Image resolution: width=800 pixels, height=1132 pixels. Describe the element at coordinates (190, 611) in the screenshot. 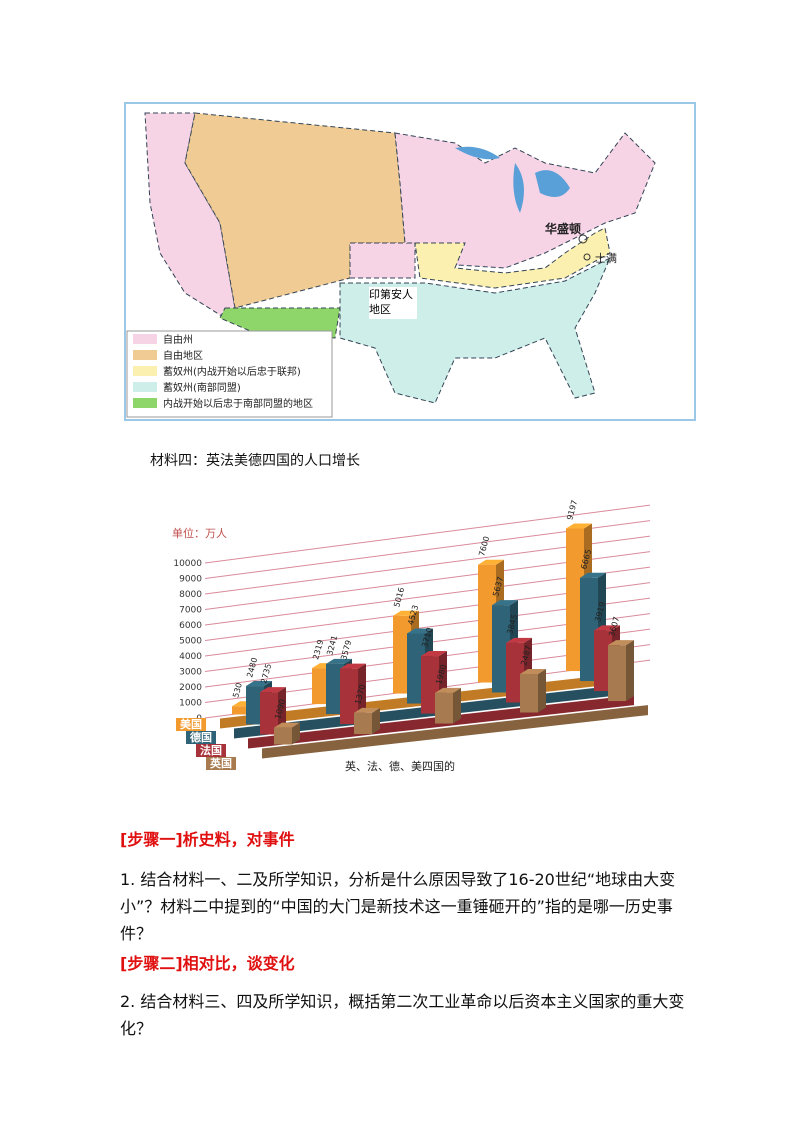

I see `y-tick-label: 7000` at that location.